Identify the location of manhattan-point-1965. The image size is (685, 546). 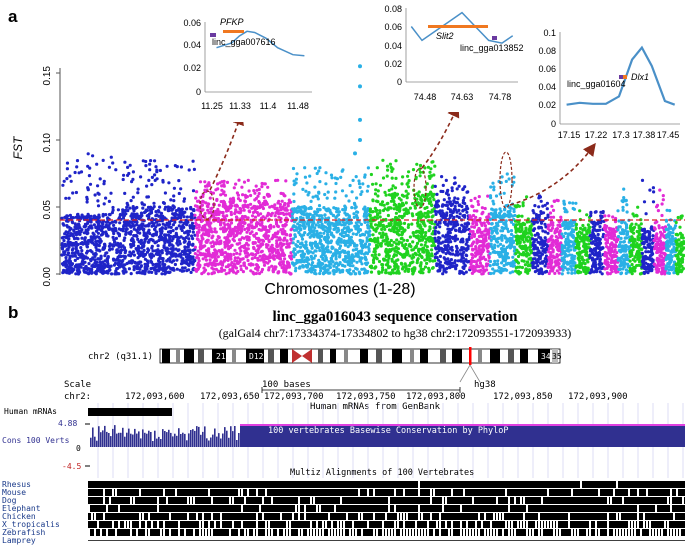
(224, 186).